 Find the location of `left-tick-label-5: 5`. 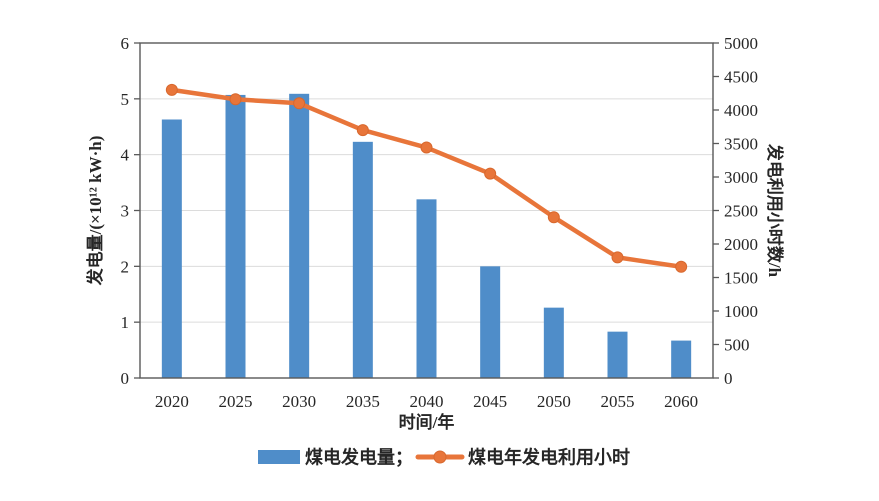

left-tick-label-5: 5 is located at coordinates (125, 99).